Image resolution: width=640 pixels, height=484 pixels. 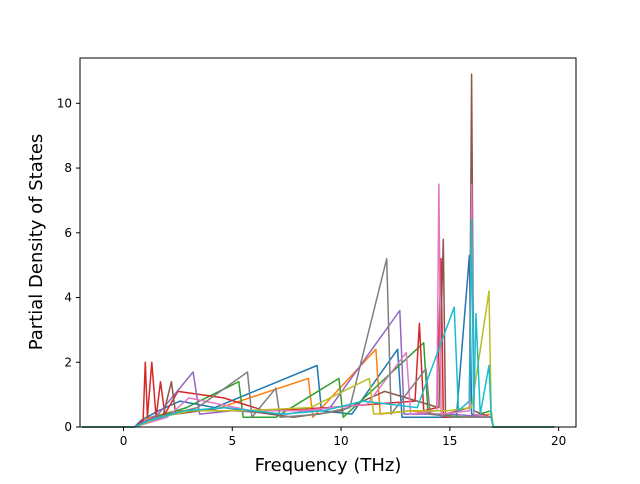 What do you see at coordinates (68, 362) in the screenshot?
I see `y-tick-label: 2` at bounding box center [68, 362].